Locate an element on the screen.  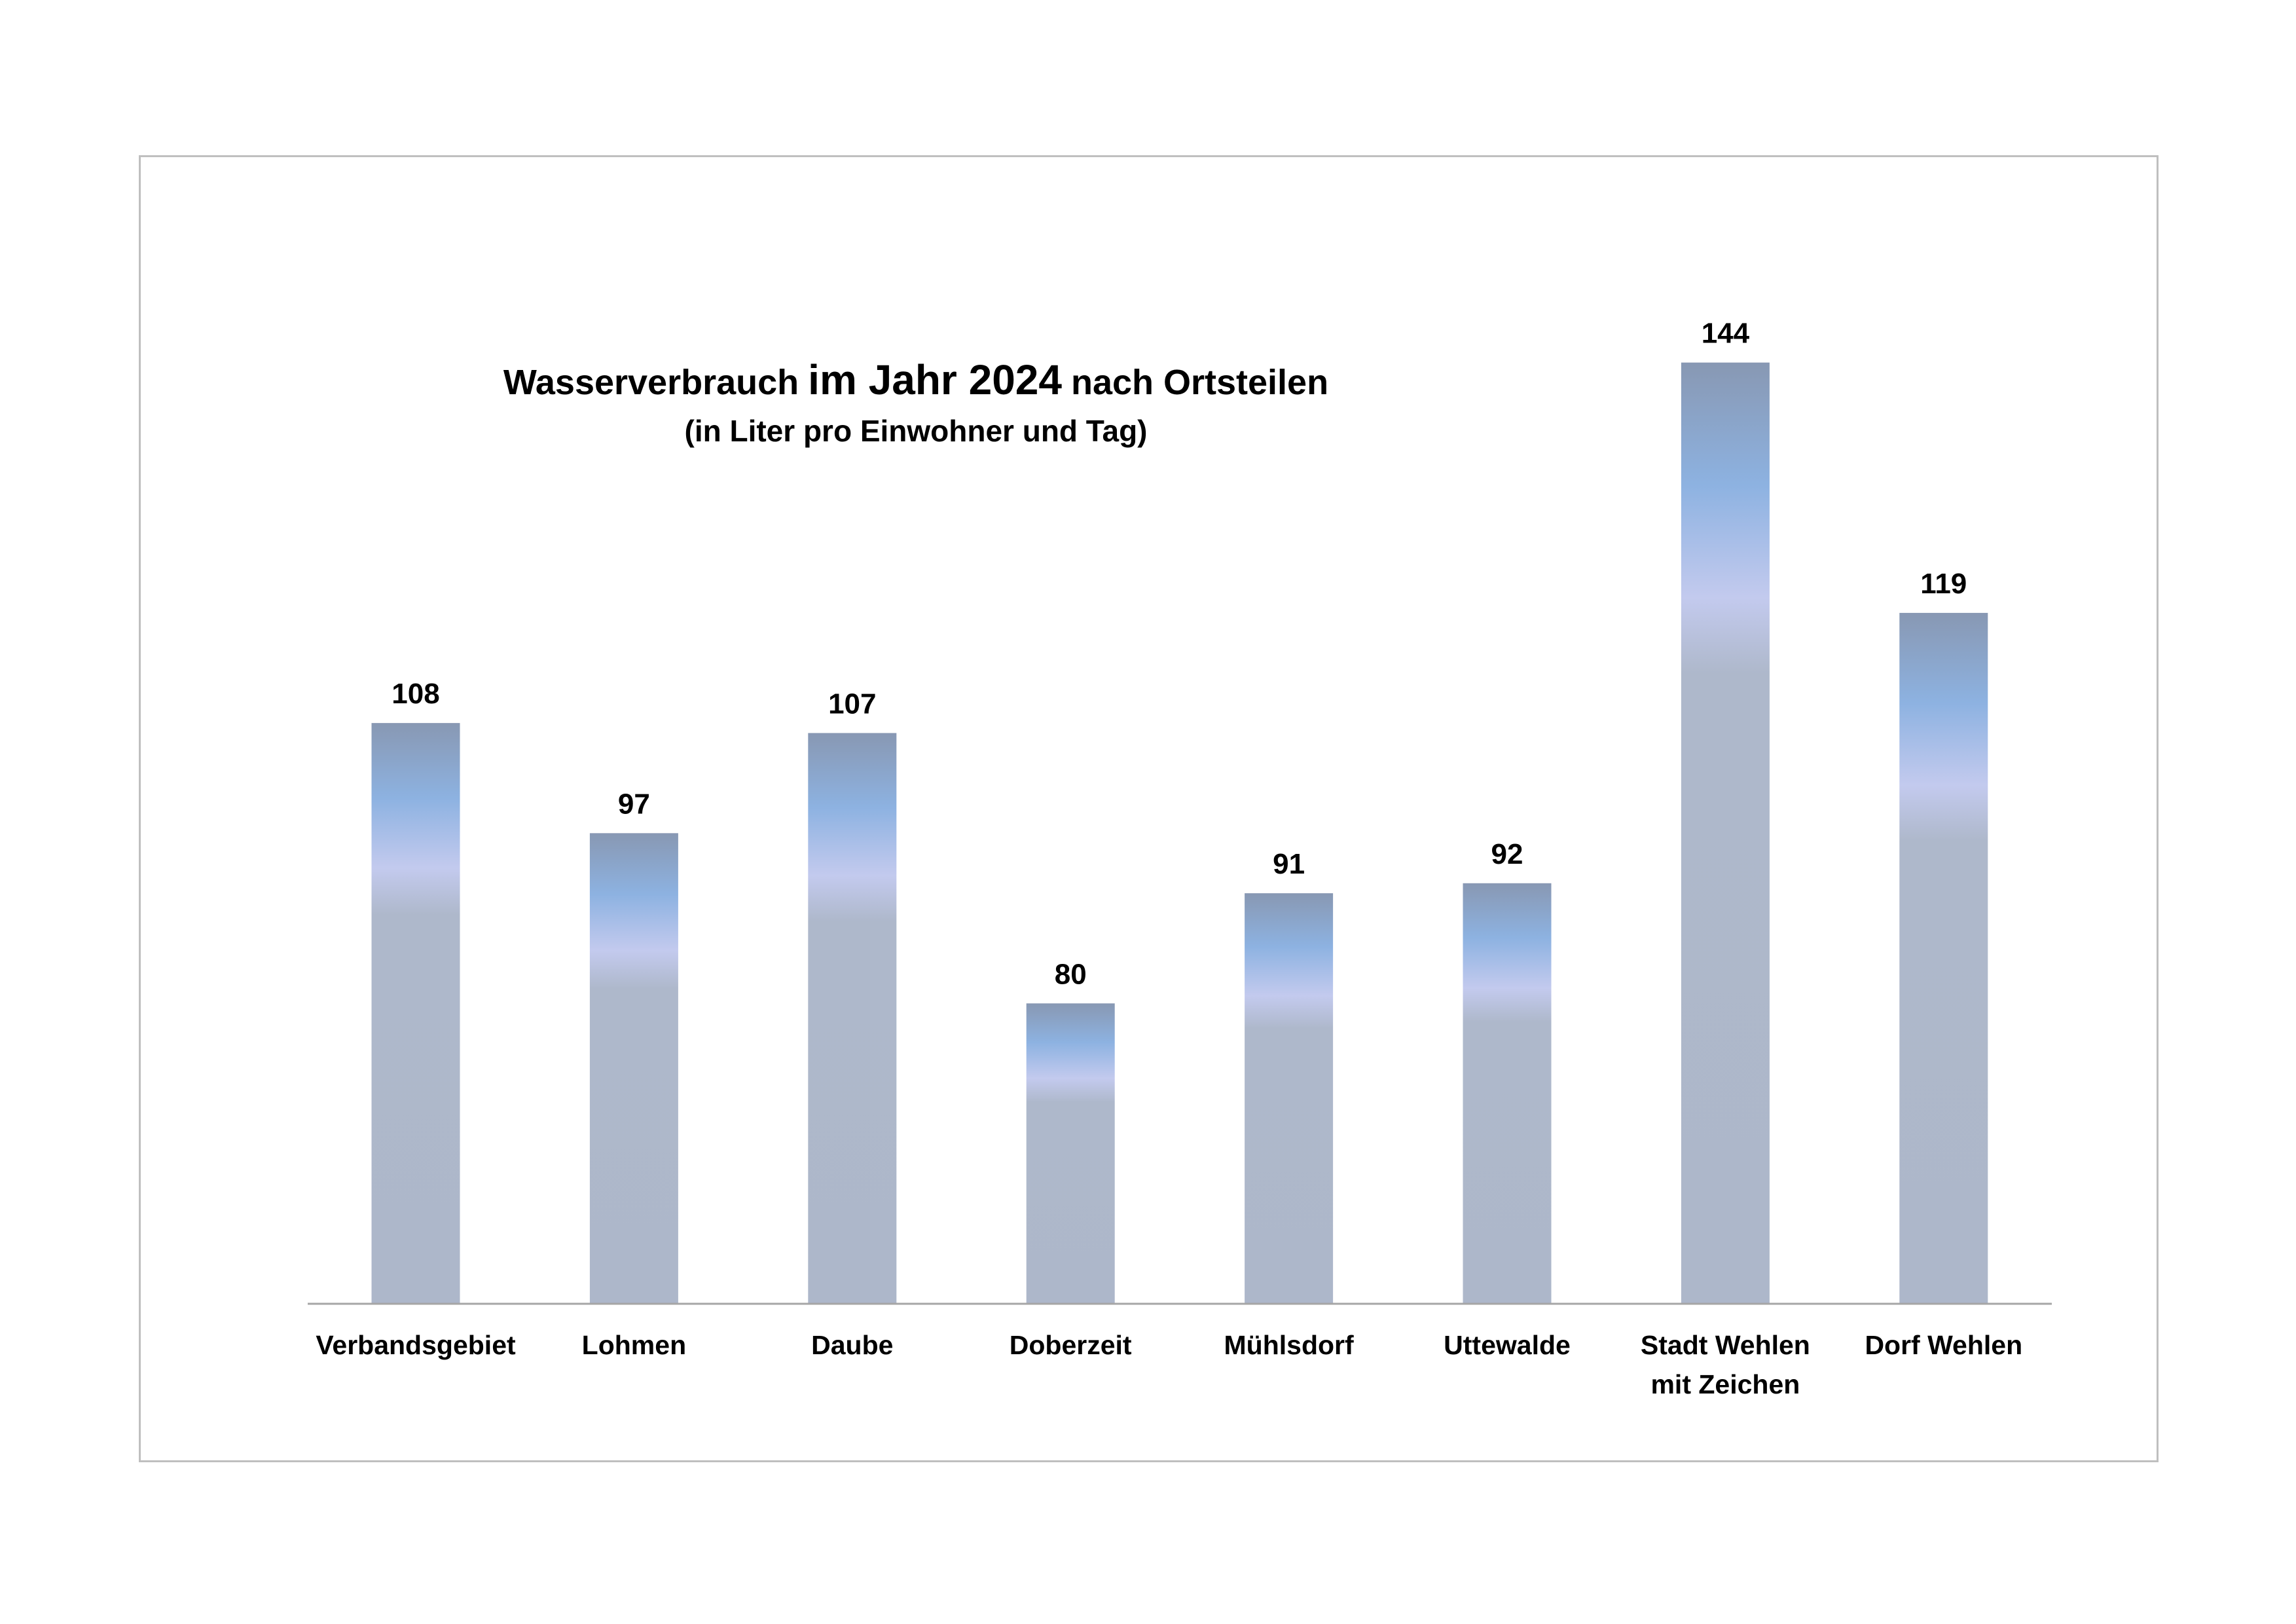
bar-uttewalde is located at coordinates (1507, 1093).